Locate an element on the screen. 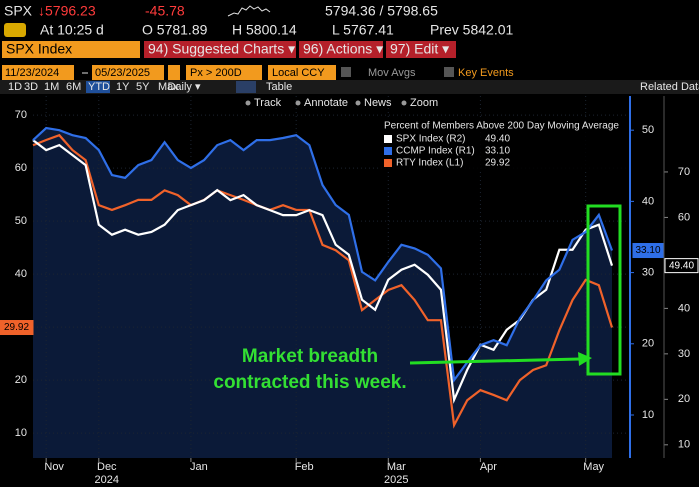 This screenshot has height=487, width=699. period-button: 1M is located at coordinates (51, 87).